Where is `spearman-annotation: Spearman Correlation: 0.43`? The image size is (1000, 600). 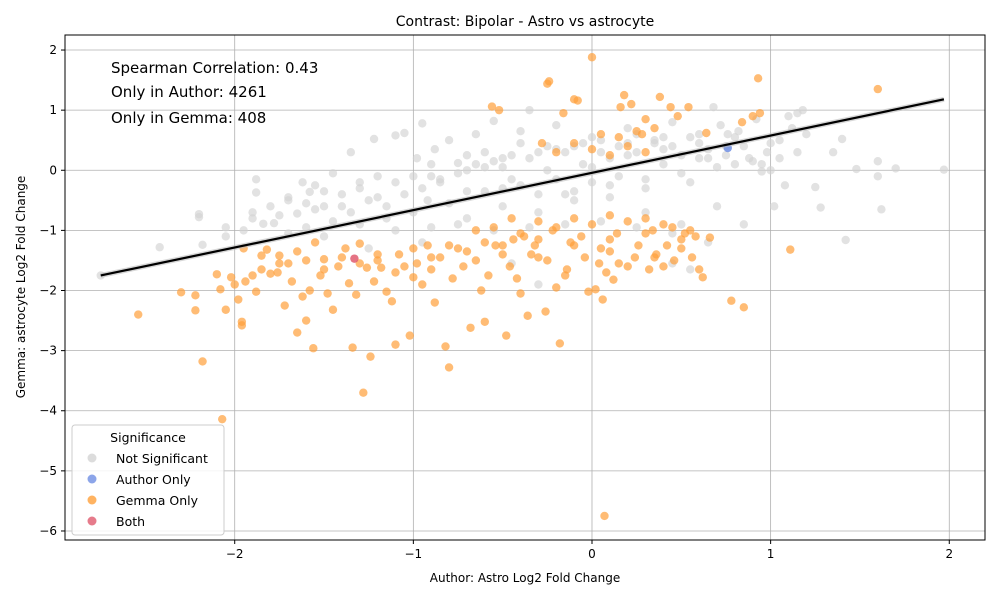
spearman-annotation: Spearman Correlation: 0.43 is located at coordinates (214, 68).